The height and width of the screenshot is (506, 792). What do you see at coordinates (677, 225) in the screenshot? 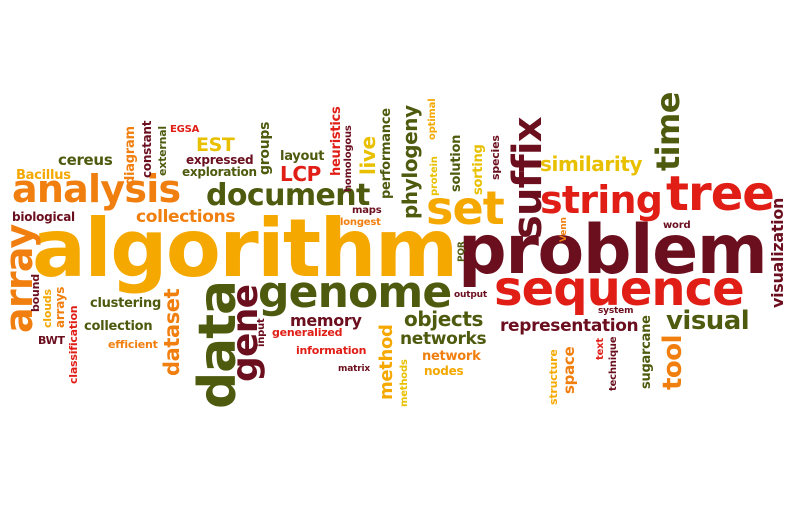
I see `word-word: word` at bounding box center [677, 225].